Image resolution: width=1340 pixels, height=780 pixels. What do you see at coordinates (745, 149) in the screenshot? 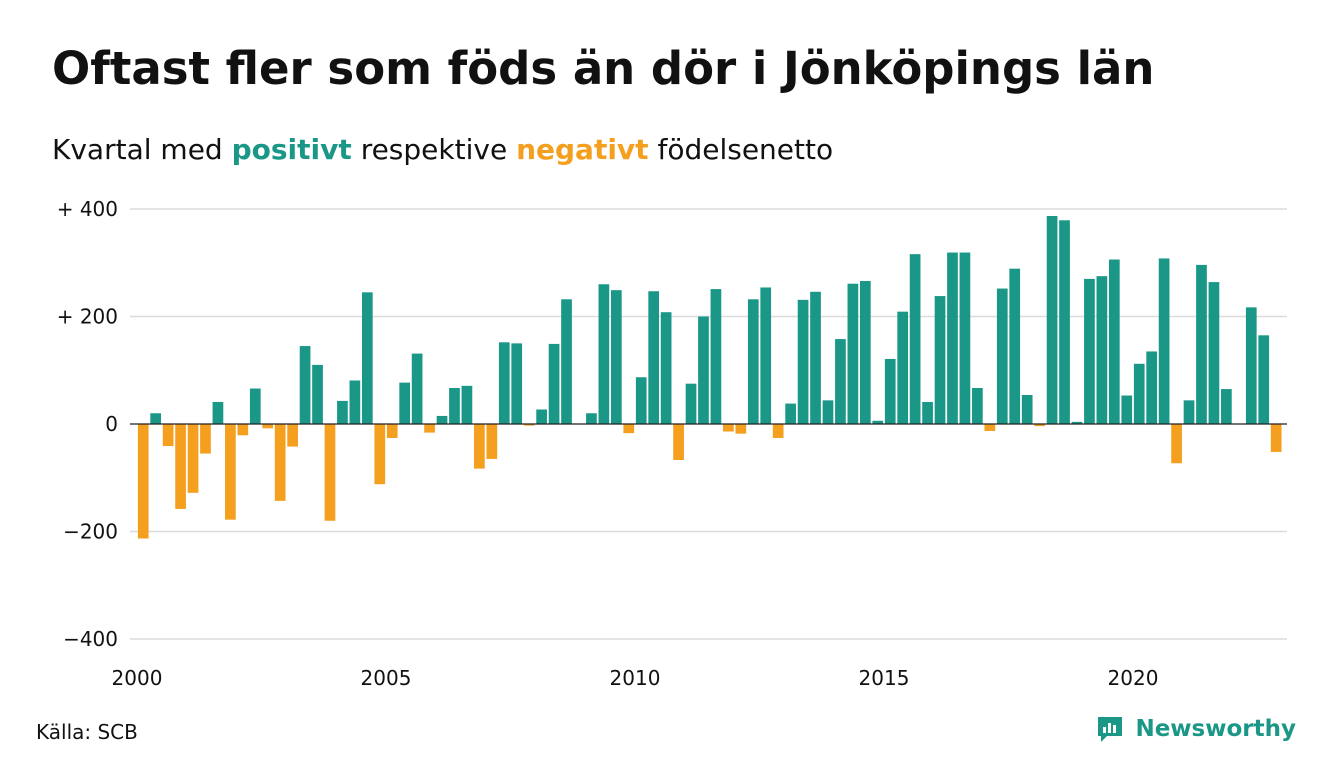
I see `subtitle-text-3: födelsenetto` at bounding box center [745, 149].